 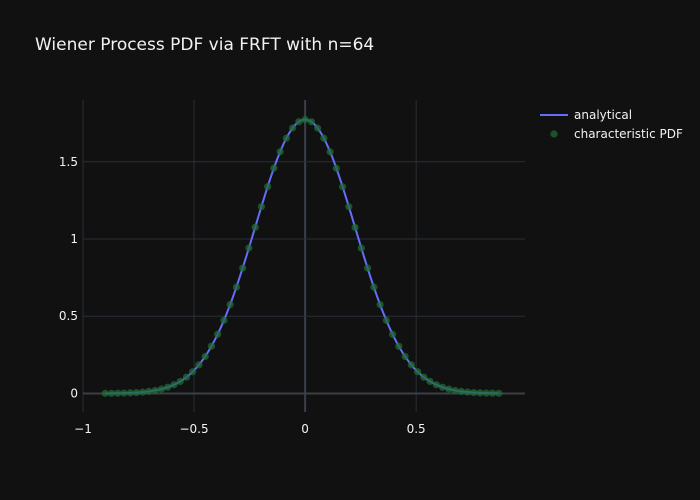 What do you see at coordinates (603, 115) in the screenshot?
I see `legend-label: analytical` at bounding box center [603, 115].